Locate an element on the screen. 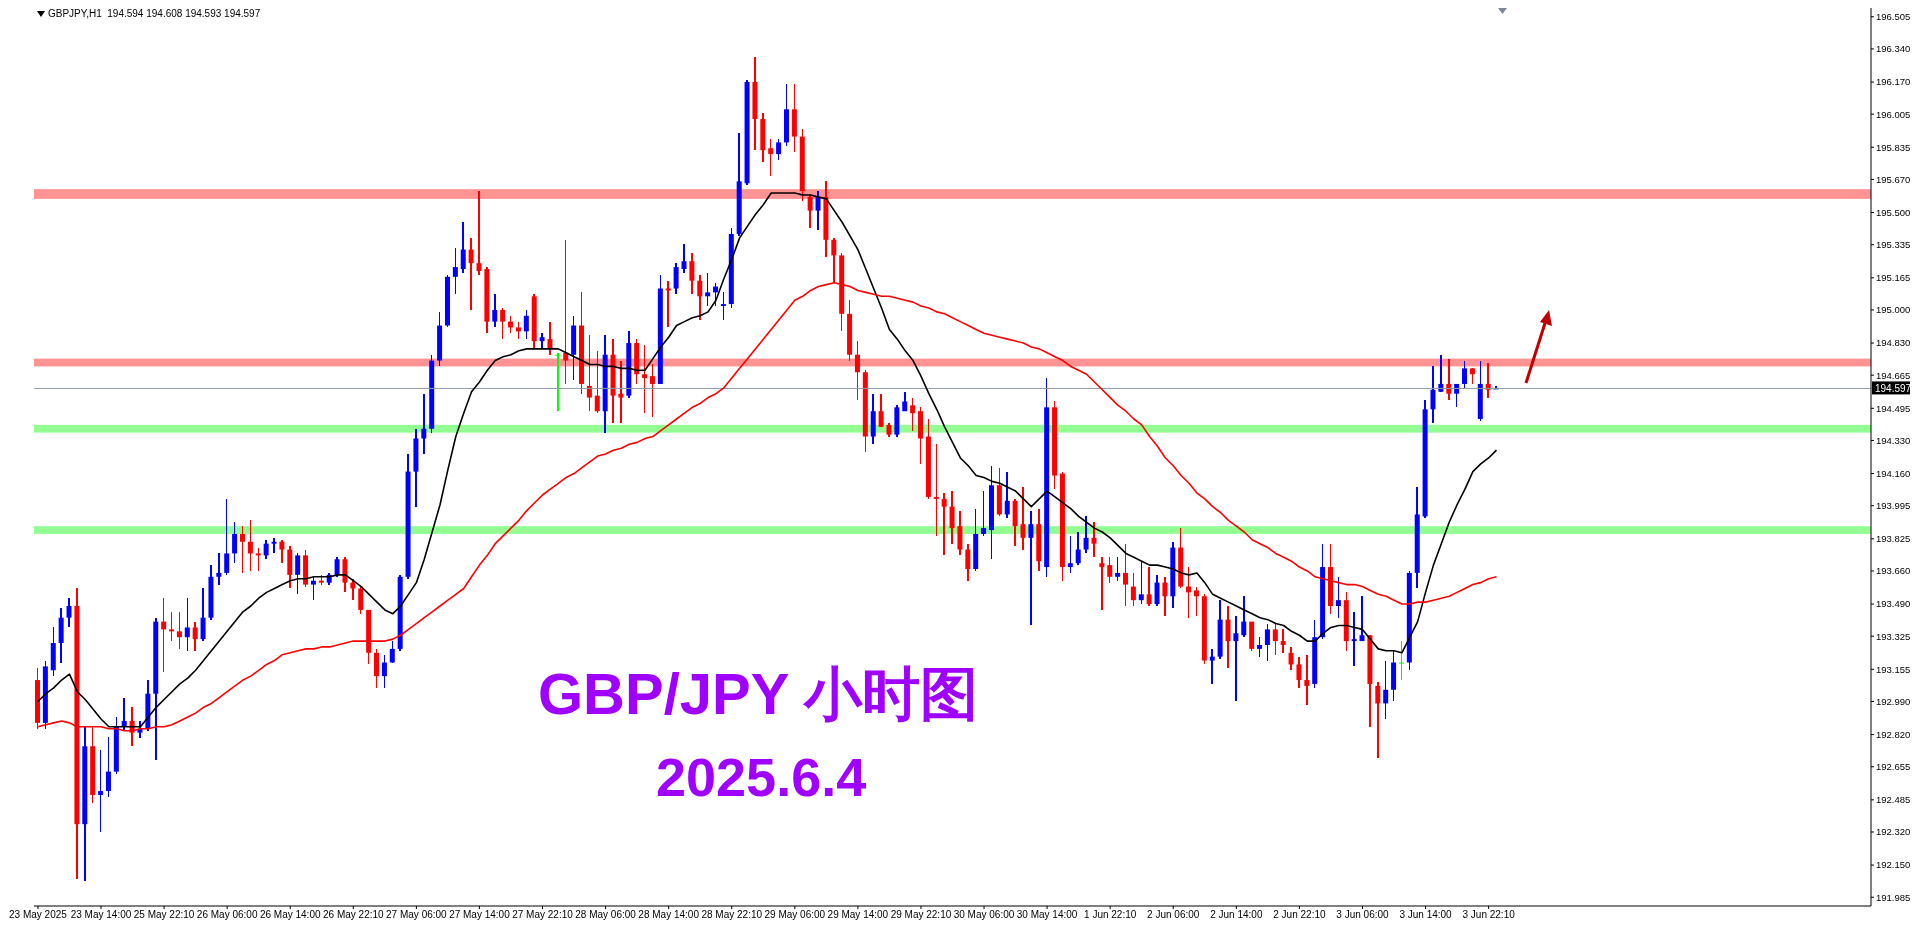 Image resolution: width=1920 pixels, height=927 pixels. x-tick-label: 29 May 14:00 is located at coordinates (858, 915).